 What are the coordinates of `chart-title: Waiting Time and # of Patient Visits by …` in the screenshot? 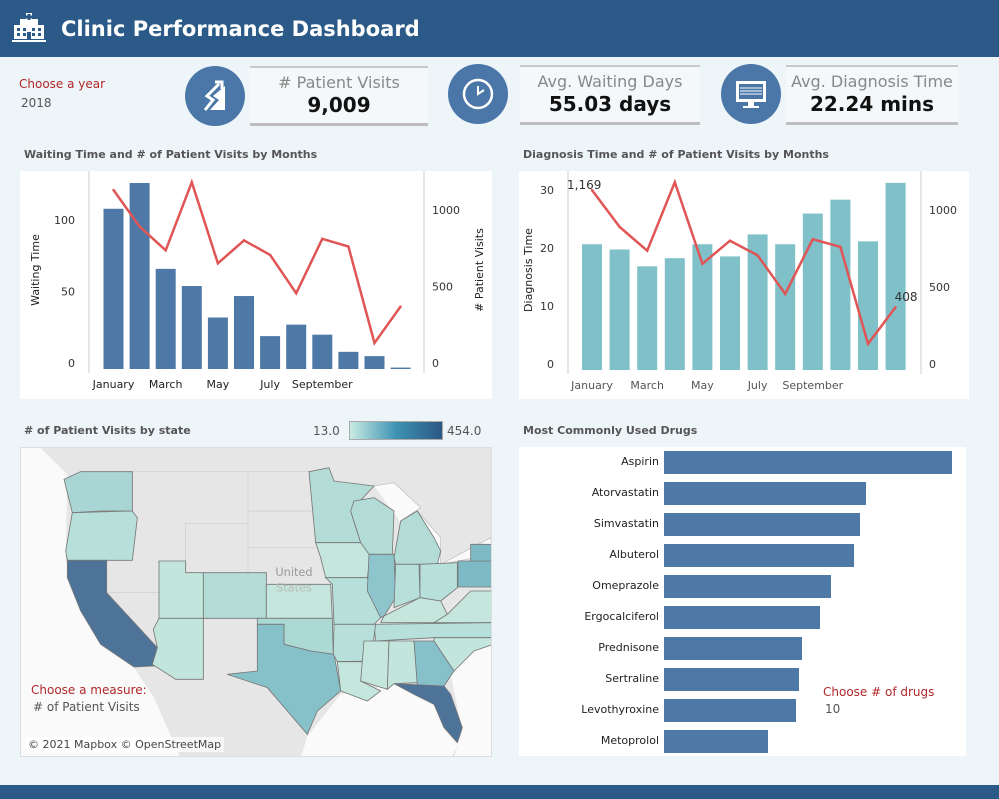 It's located at (171, 154).